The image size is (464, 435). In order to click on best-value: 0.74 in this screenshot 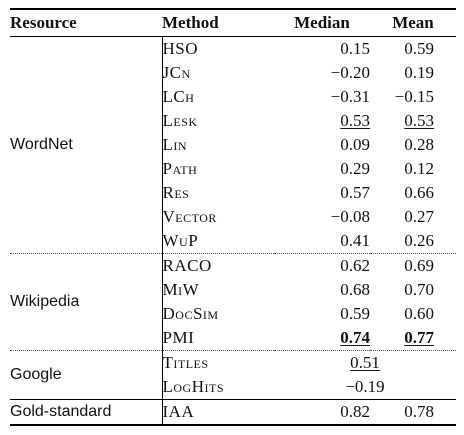, I will do `click(355, 337)`.